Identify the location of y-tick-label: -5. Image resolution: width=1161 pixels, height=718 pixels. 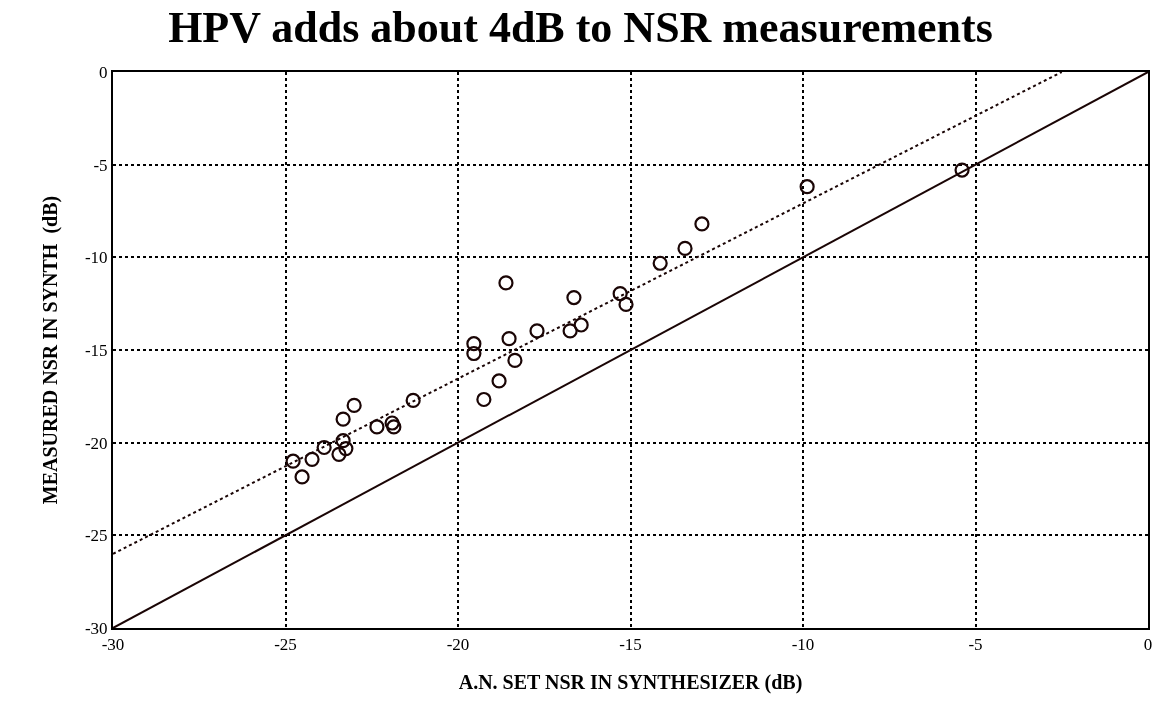
(100, 165).